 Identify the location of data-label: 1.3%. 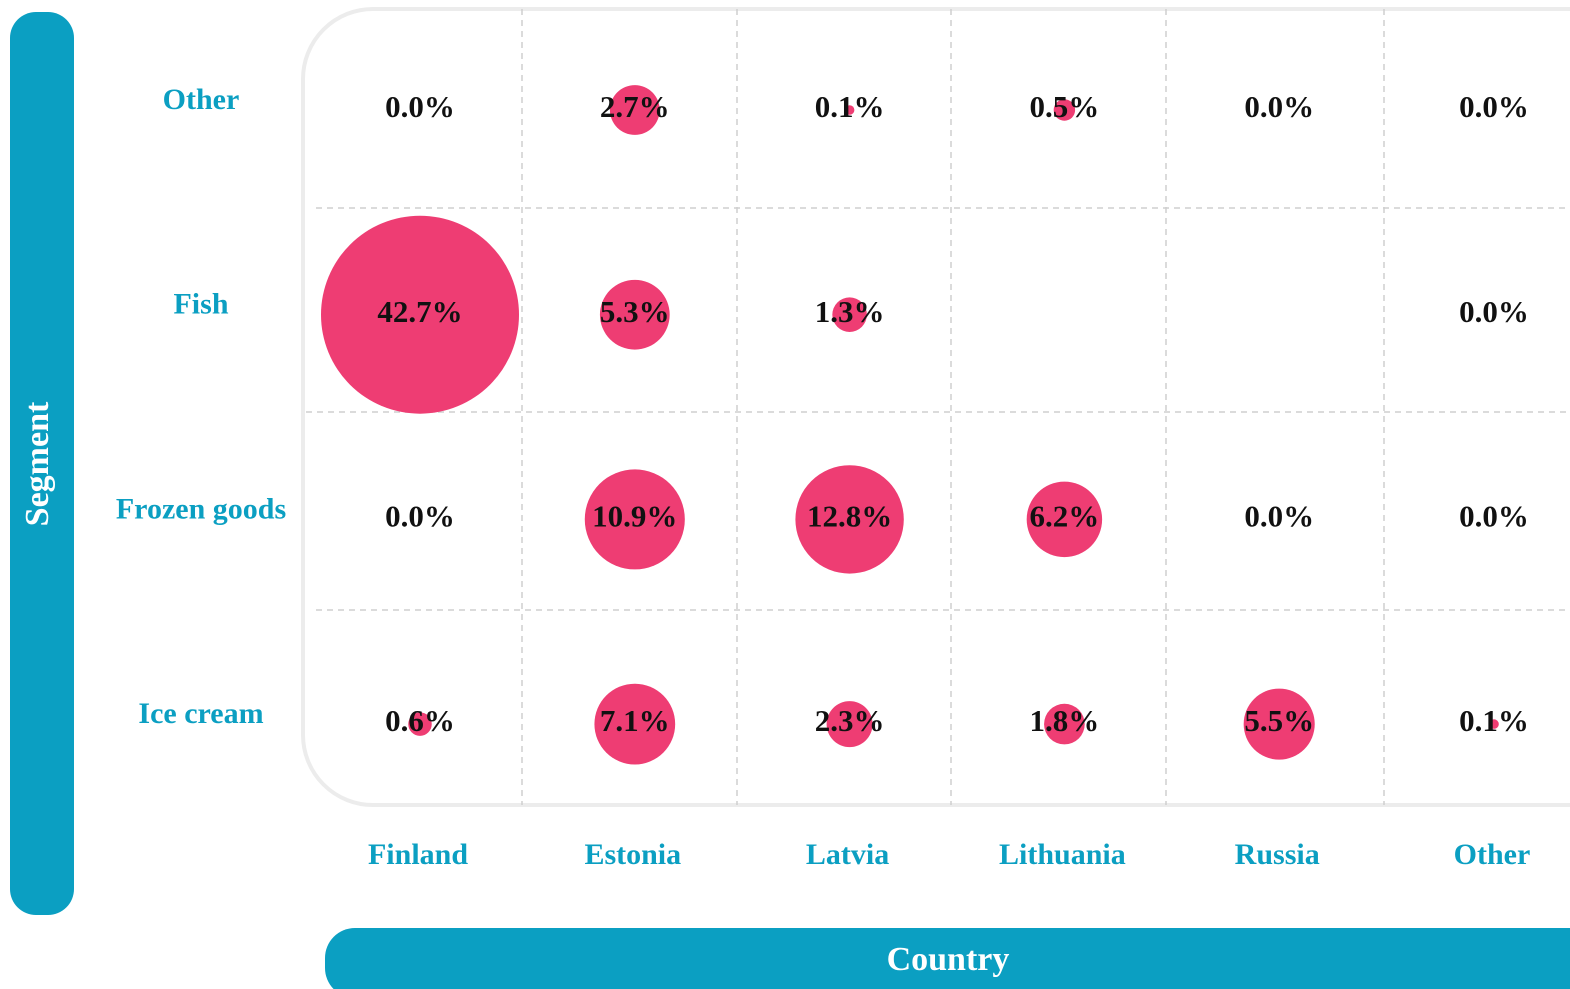
(850, 311).